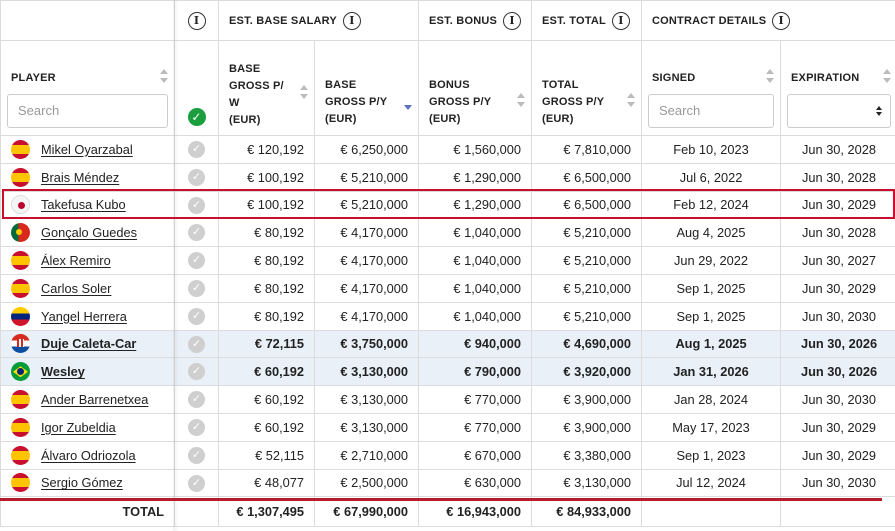 The width and height of the screenshot is (895, 531). I want to click on player-name-link: Sergio Gómez, so click(82, 483).